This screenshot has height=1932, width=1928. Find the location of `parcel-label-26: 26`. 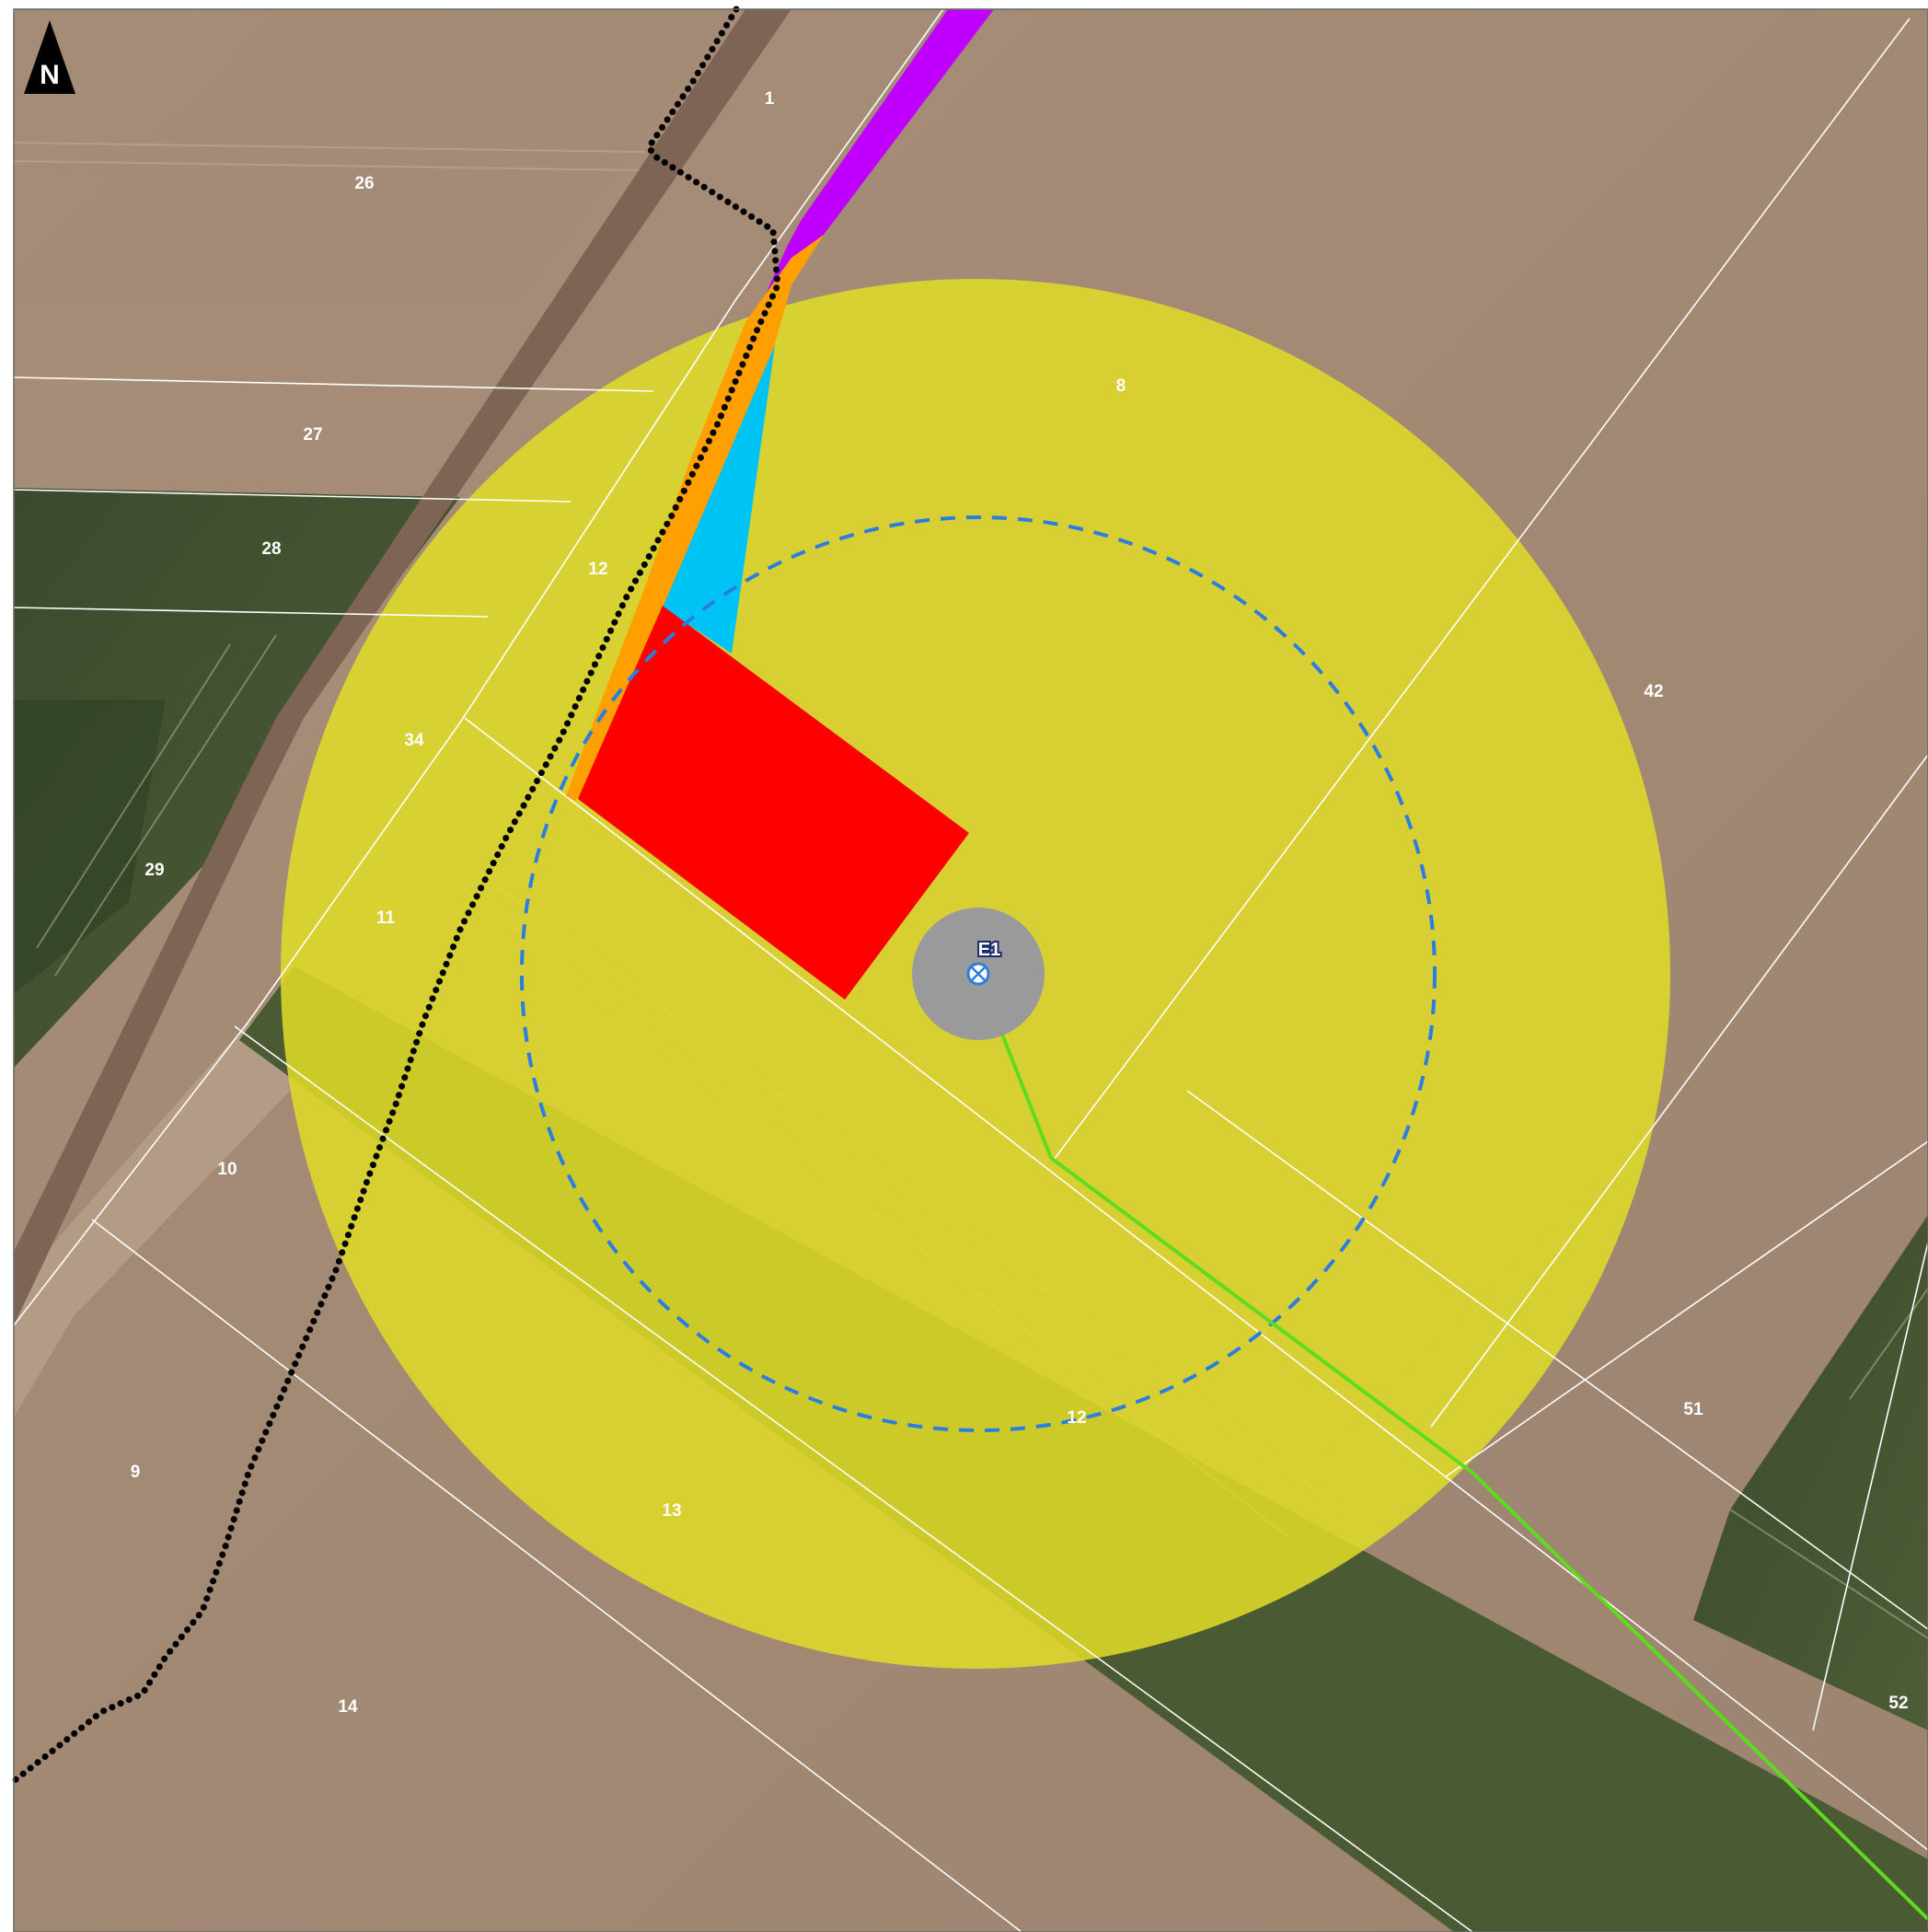

parcel-label-26: 26 is located at coordinates (364, 184).